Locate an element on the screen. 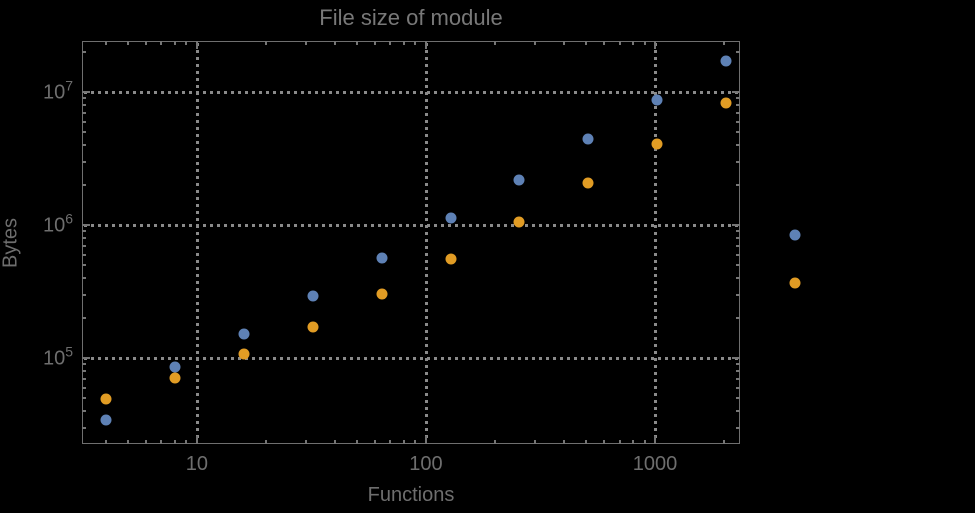 Image resolution: width=975 pixels, height=513 pixels. y-tick-label-10^7: 10⁷ is located at coordinates (57, 90).